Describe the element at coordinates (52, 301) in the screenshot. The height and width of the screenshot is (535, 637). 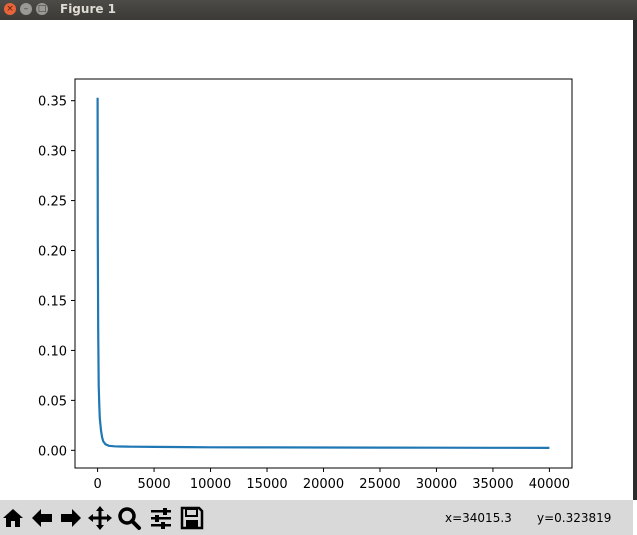
I see `y-tick-label: 0.15` at that location.